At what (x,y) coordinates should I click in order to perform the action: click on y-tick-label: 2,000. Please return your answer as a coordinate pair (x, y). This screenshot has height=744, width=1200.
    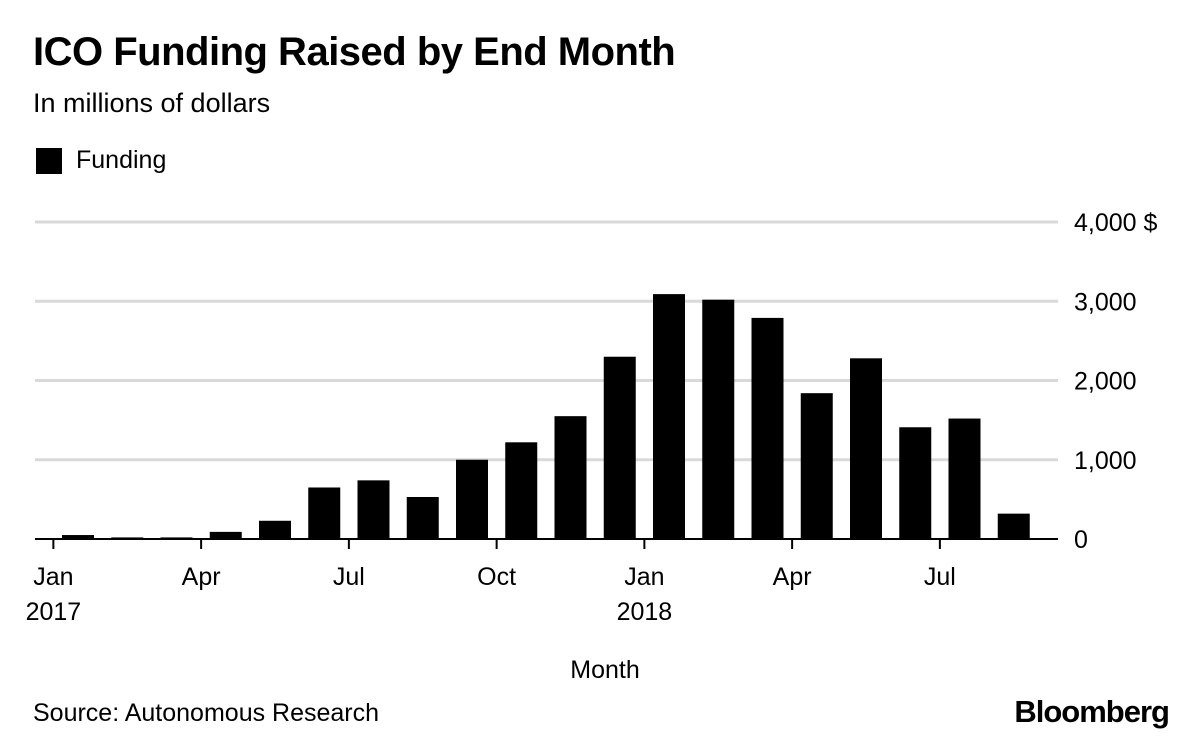
    Looking at the image, I should click on (1105, 382).